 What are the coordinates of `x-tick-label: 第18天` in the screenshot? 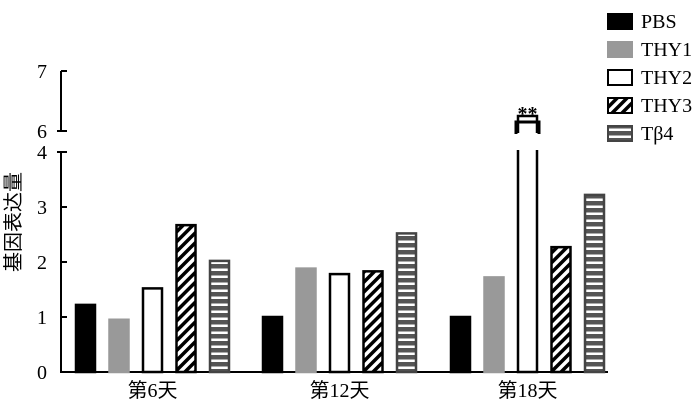 It's located at (528, 390).